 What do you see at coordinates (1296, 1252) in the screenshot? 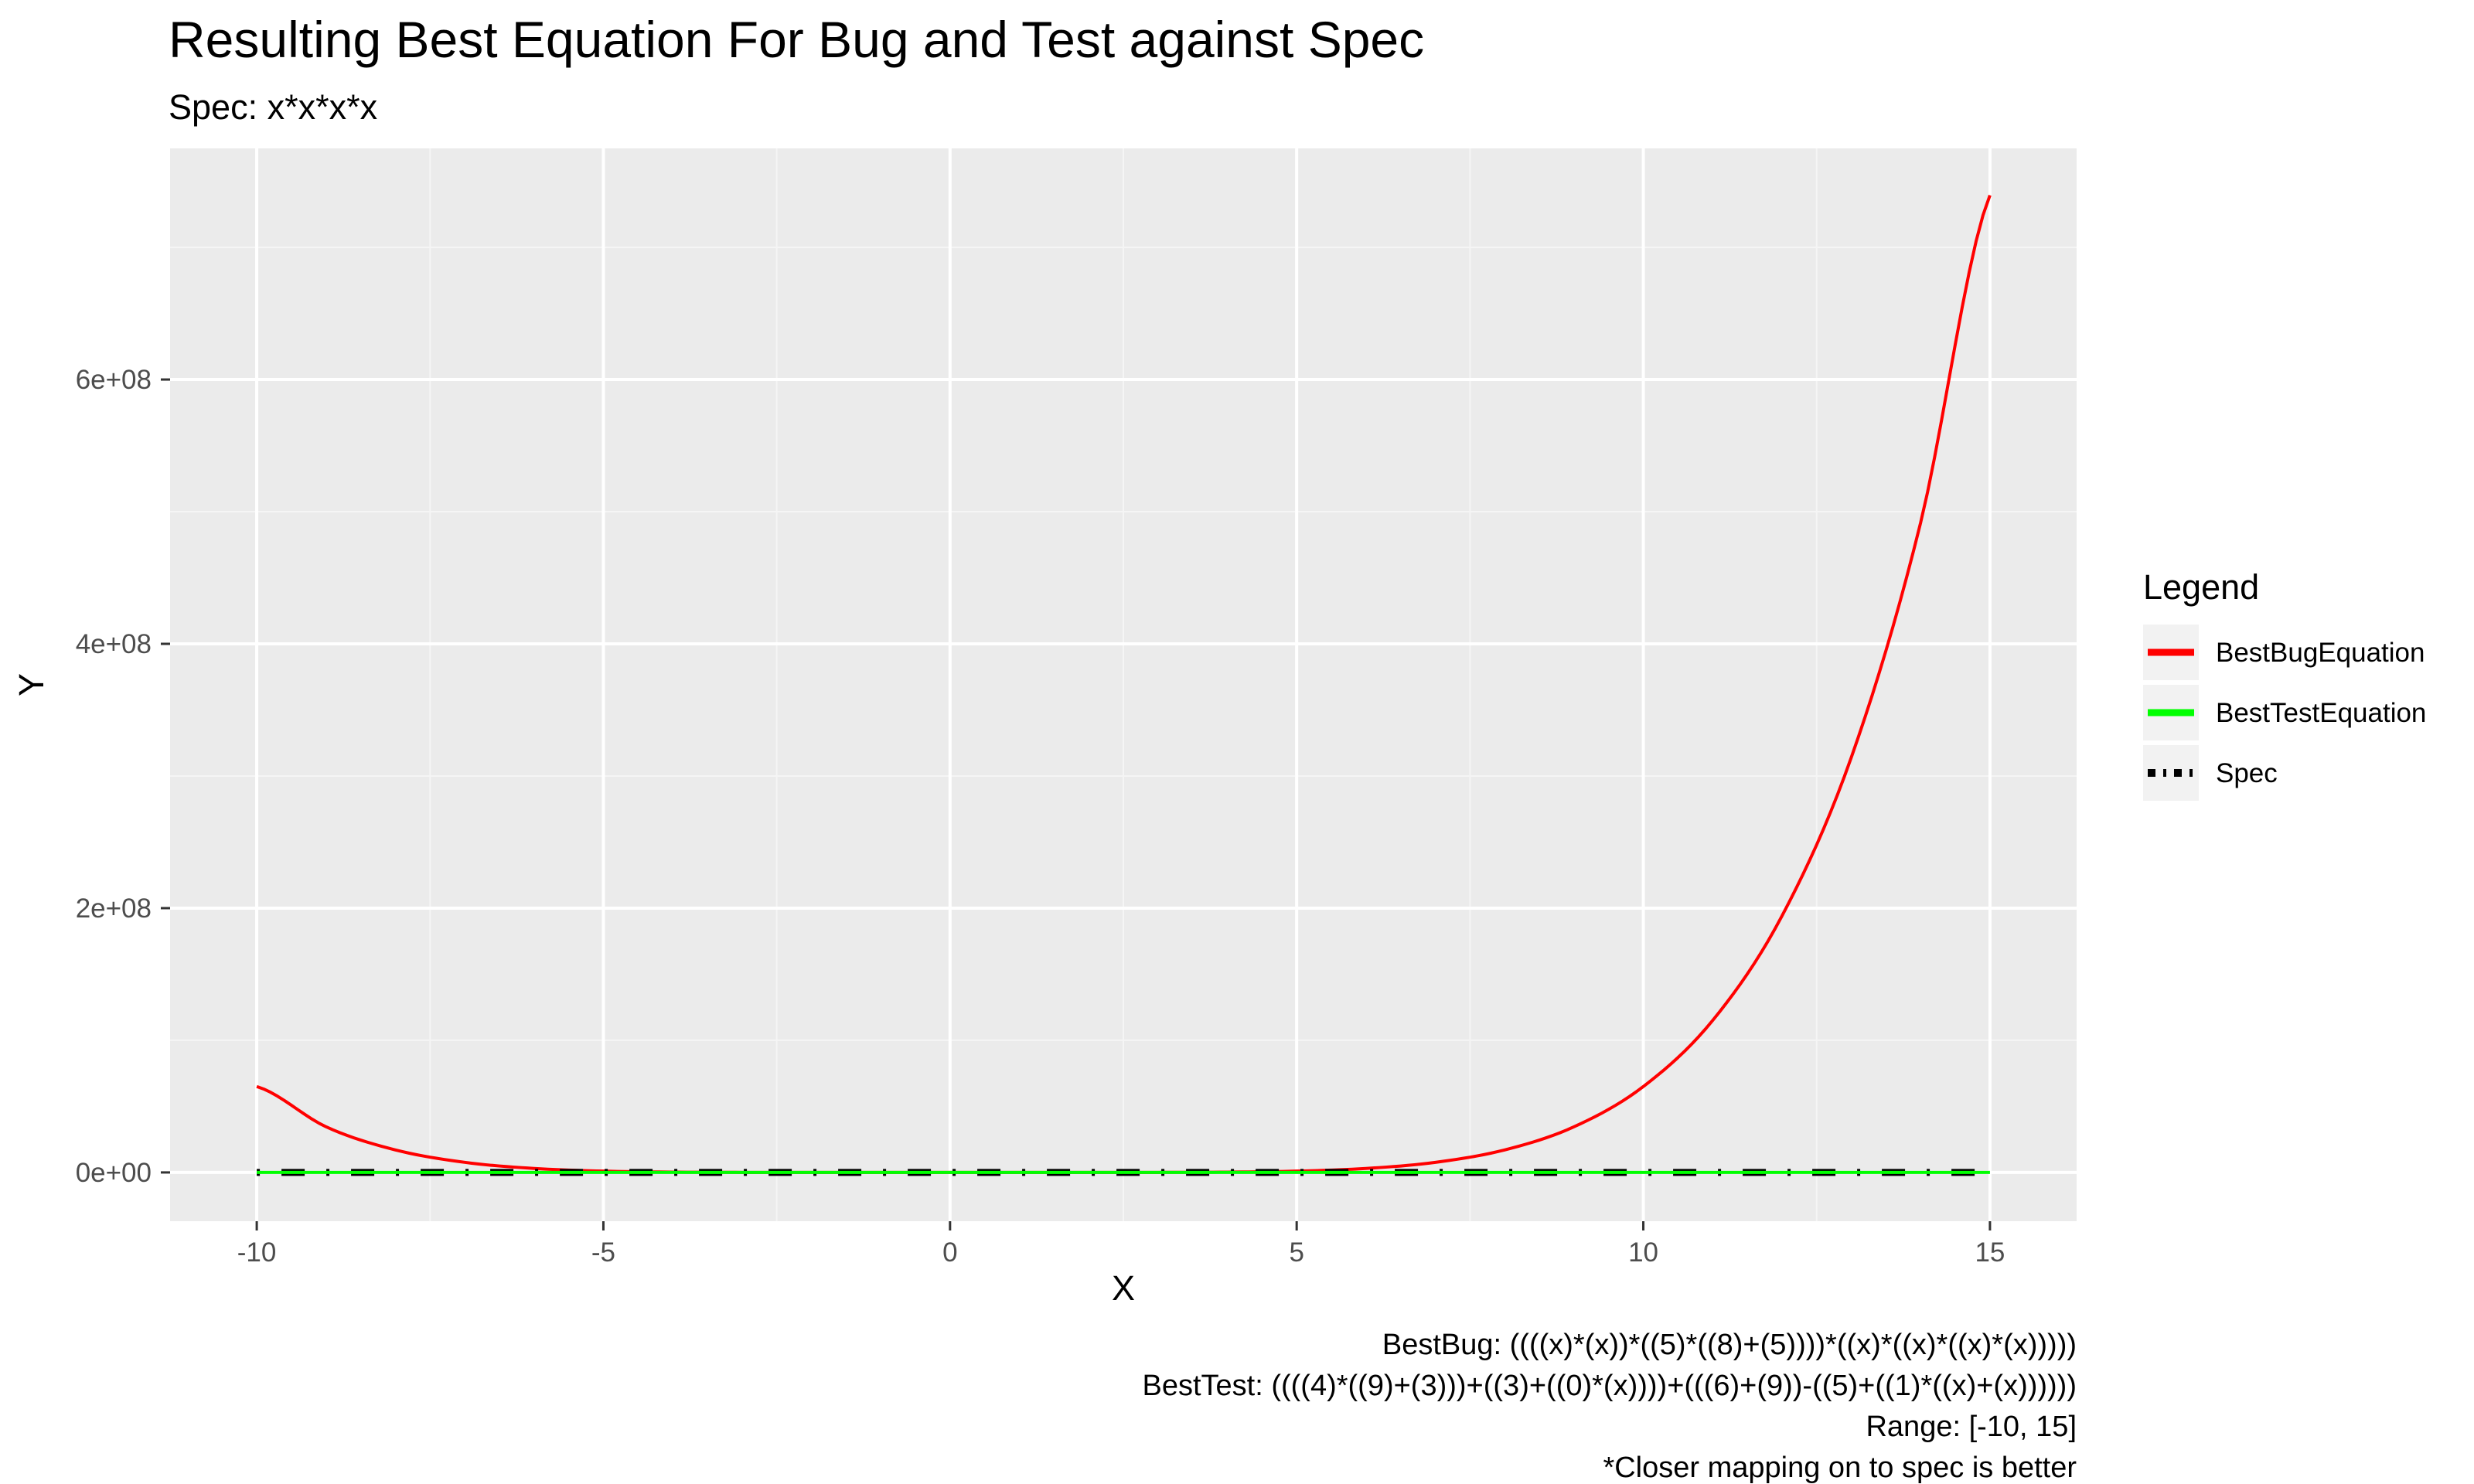
I see `x-tick-label: 5` at bounding box center [1296, 1252].